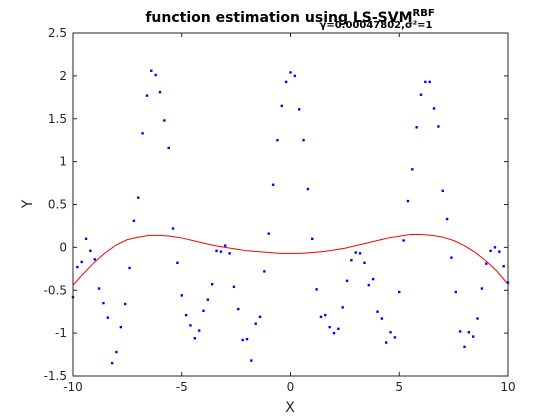  Describe the element at coordinates (57, 119) in the screenshot. I see `y-tick-label: 1.5` at that location.